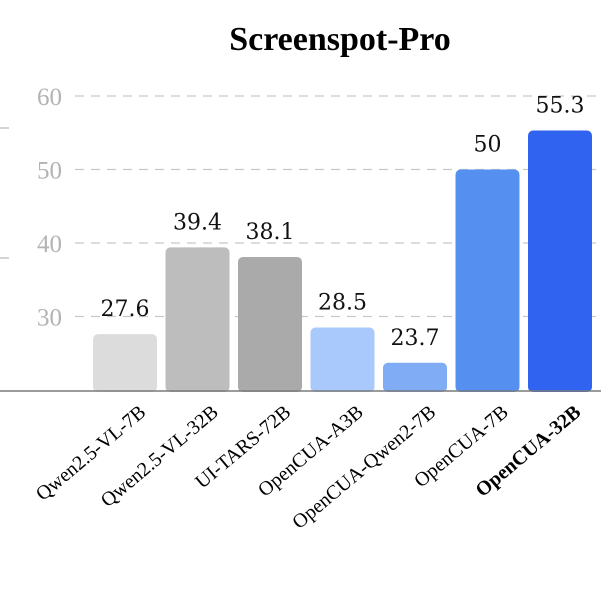  I want to click on y-tick-label: 40, so click(49, 244).